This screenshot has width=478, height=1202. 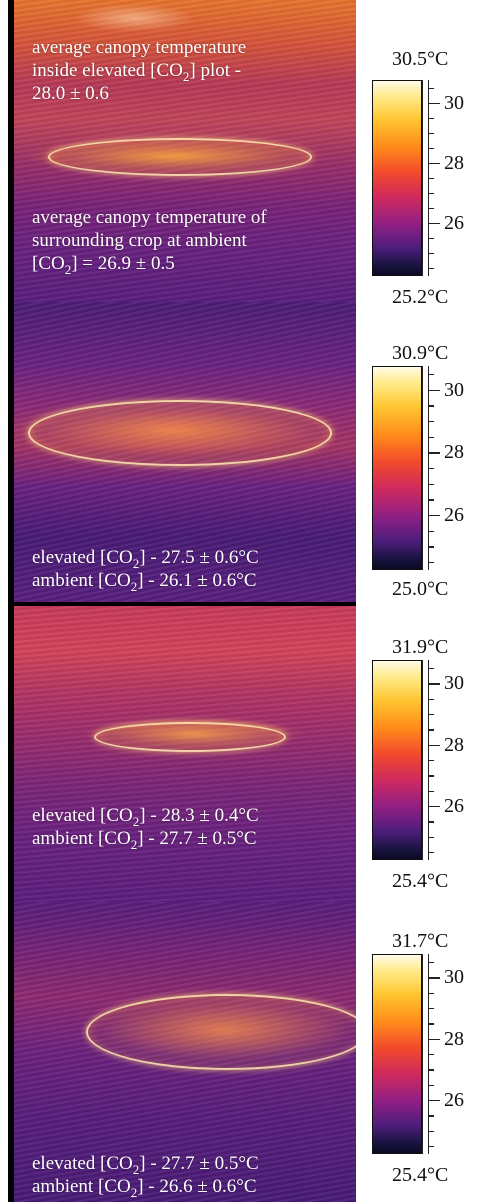 I want to click on caption-line: elevated [CO2] - 27.5 ± 0.6°C, so click(x=145, y=559).